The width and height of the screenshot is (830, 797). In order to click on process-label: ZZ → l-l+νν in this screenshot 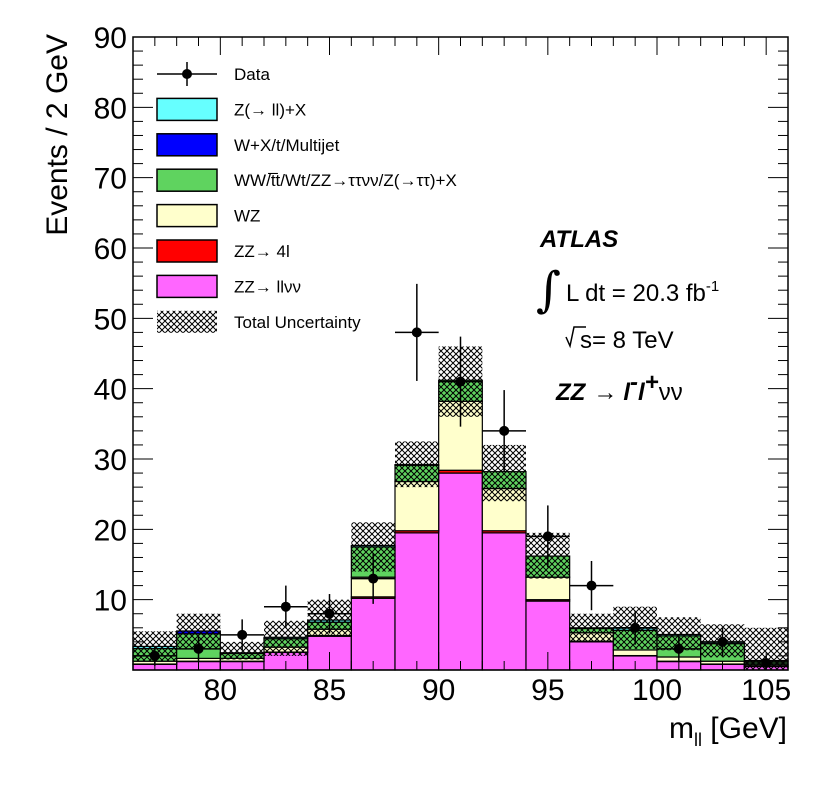, I will do `click(619, 387)`.